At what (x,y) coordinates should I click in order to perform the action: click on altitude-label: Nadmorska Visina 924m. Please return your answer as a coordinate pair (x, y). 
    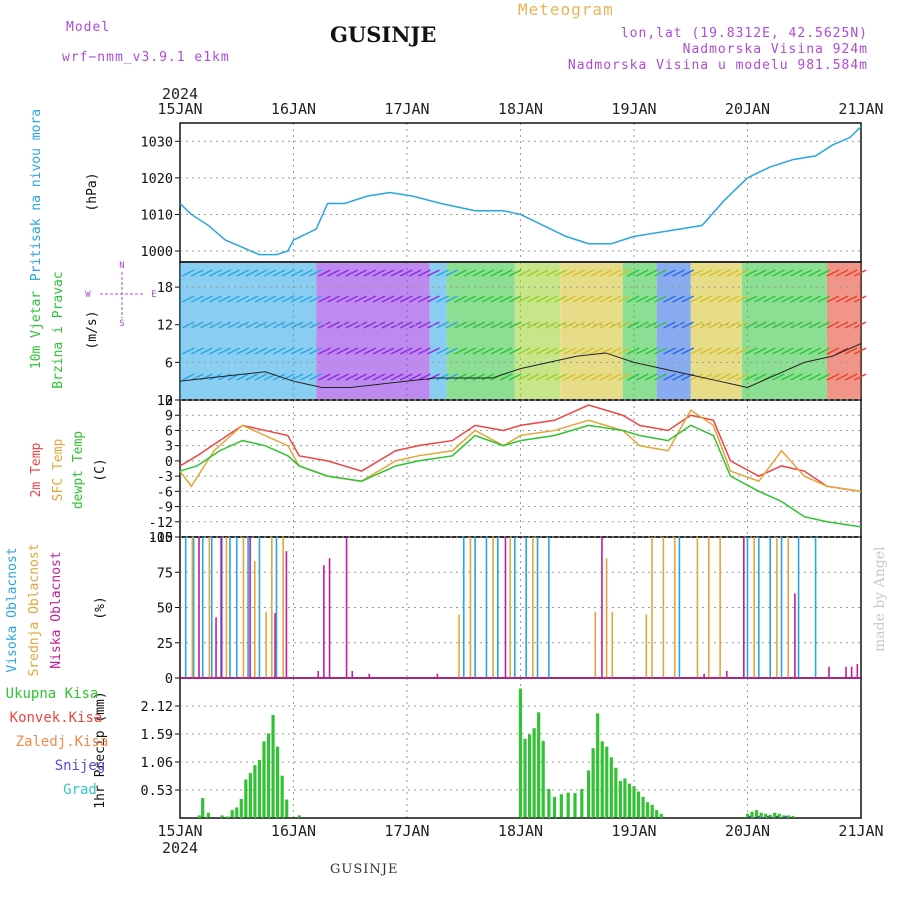
    Looking at the image, I should click on (775, 49).